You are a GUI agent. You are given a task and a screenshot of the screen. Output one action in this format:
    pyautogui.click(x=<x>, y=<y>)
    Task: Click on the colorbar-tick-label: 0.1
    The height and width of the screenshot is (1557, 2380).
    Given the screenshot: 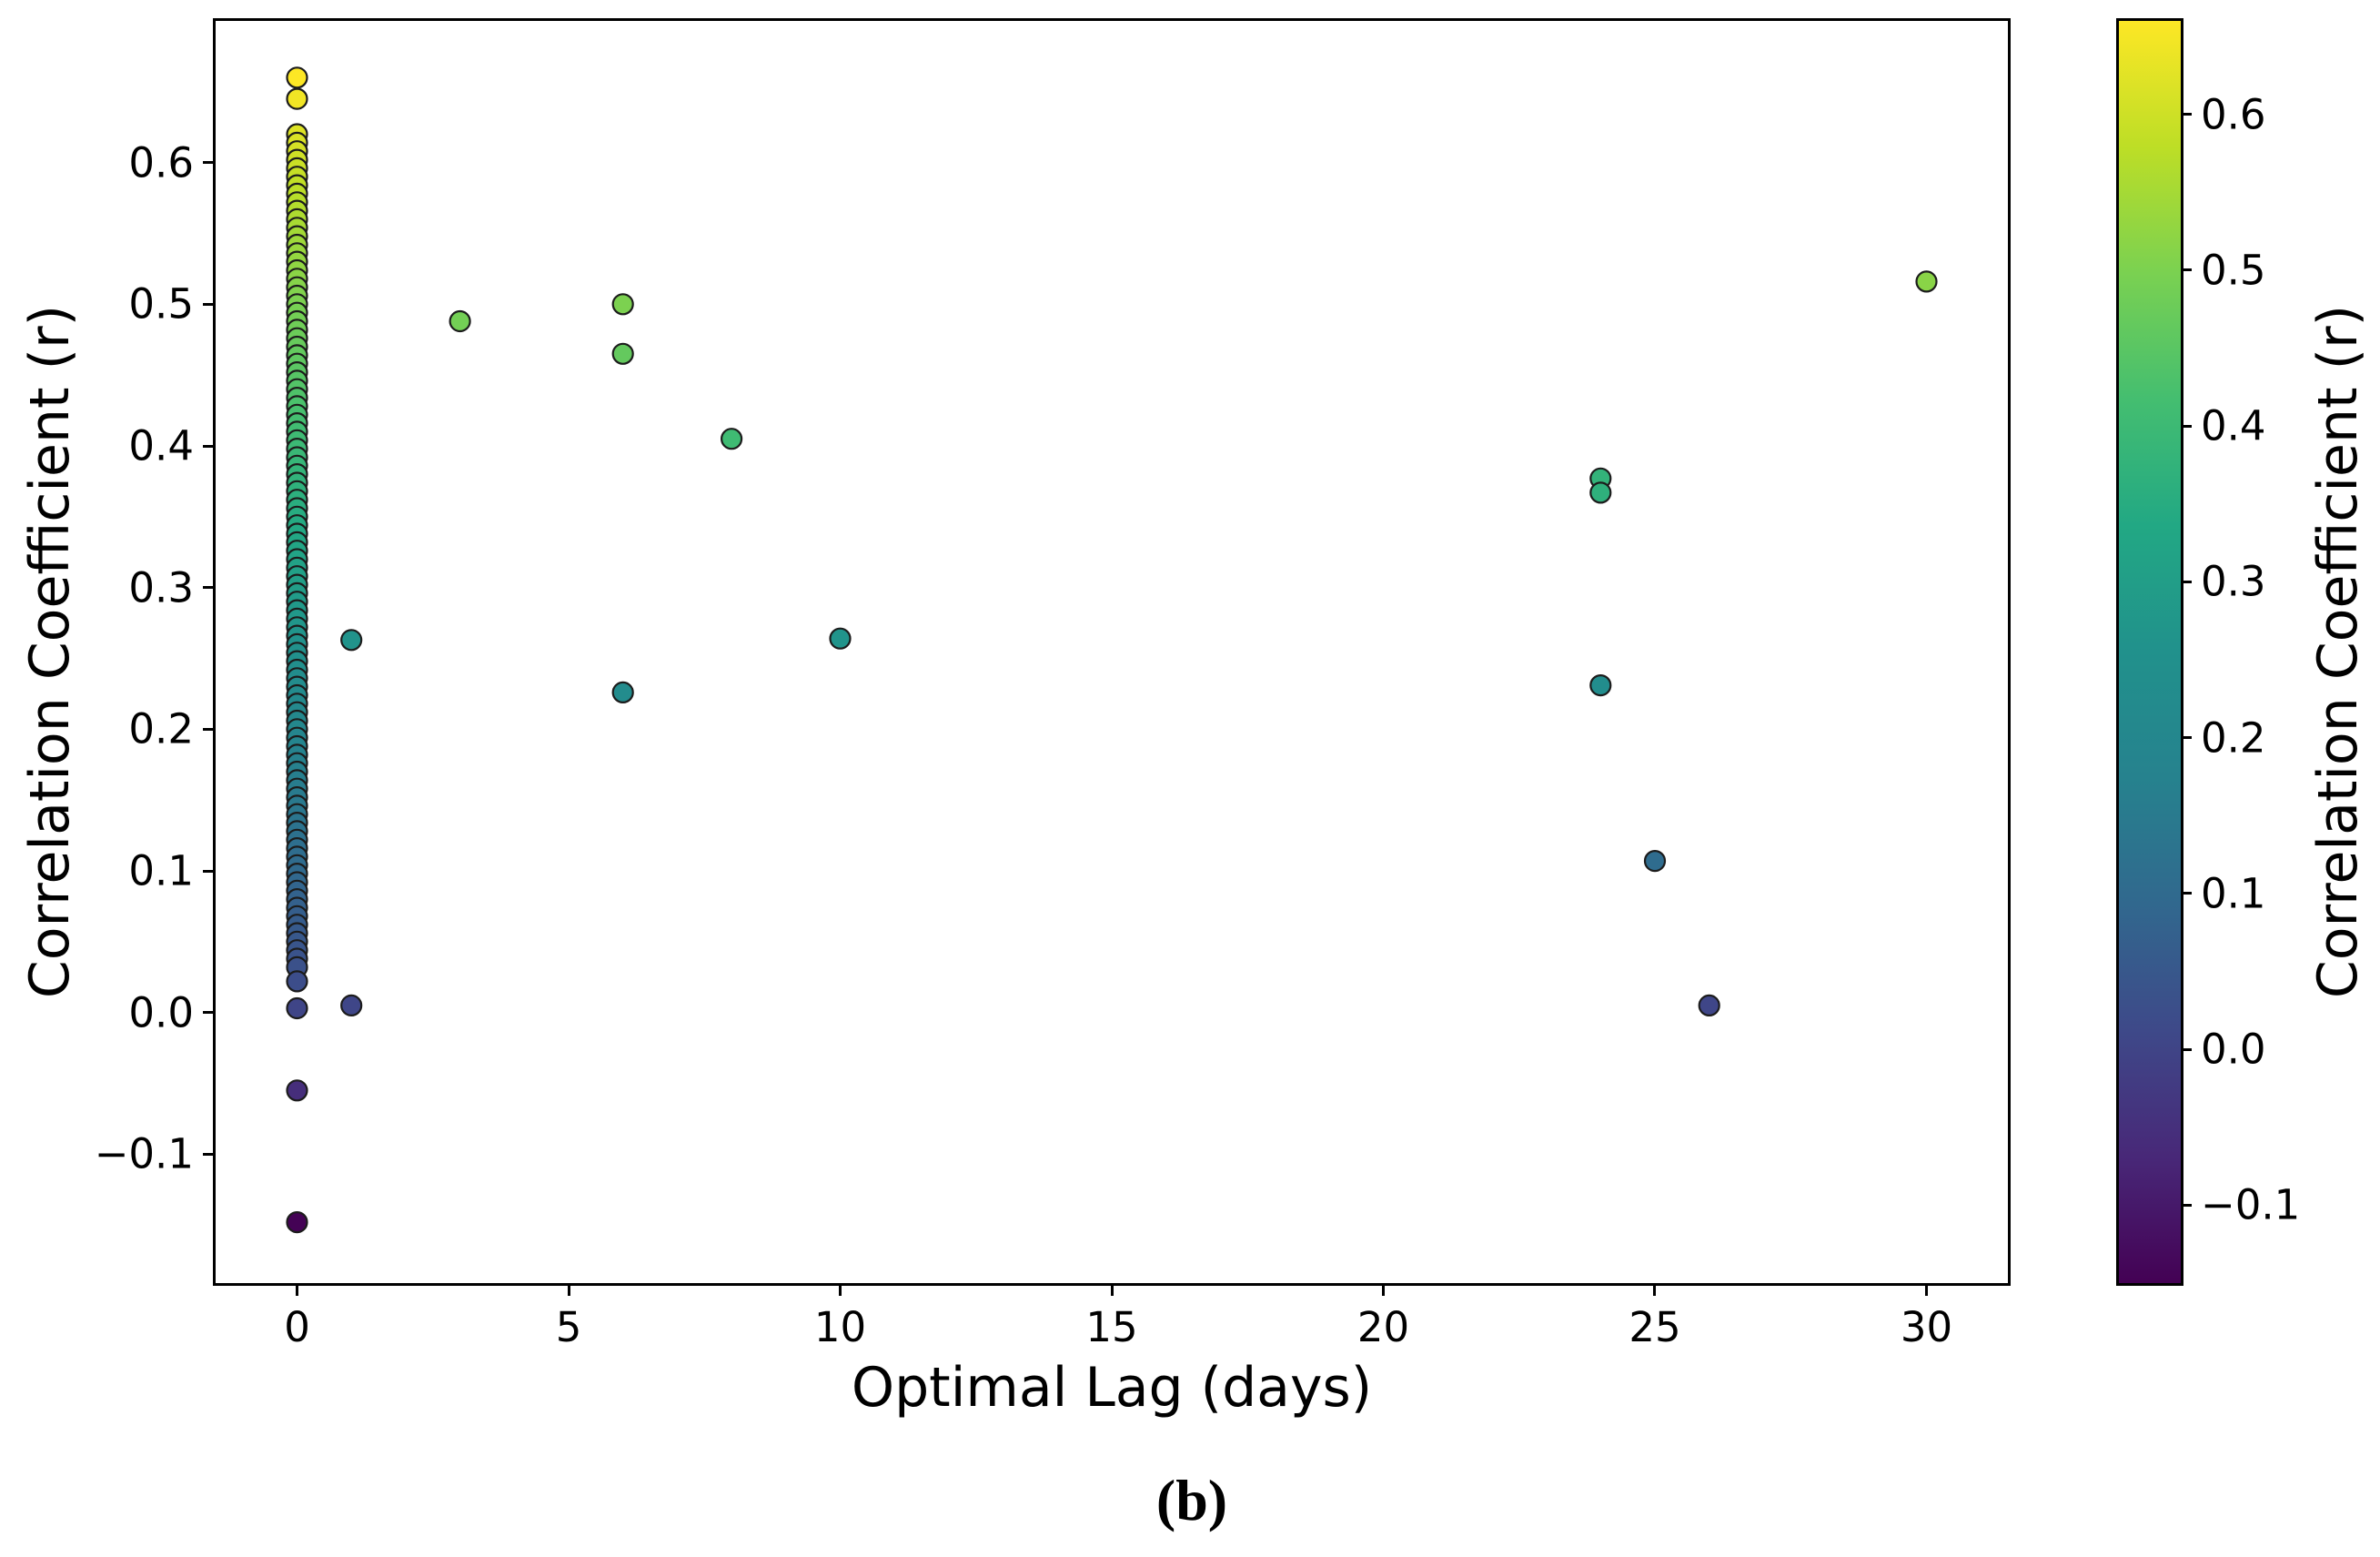 What is the action you would take?
    pyautogui.click(x=2233, y=893)
    